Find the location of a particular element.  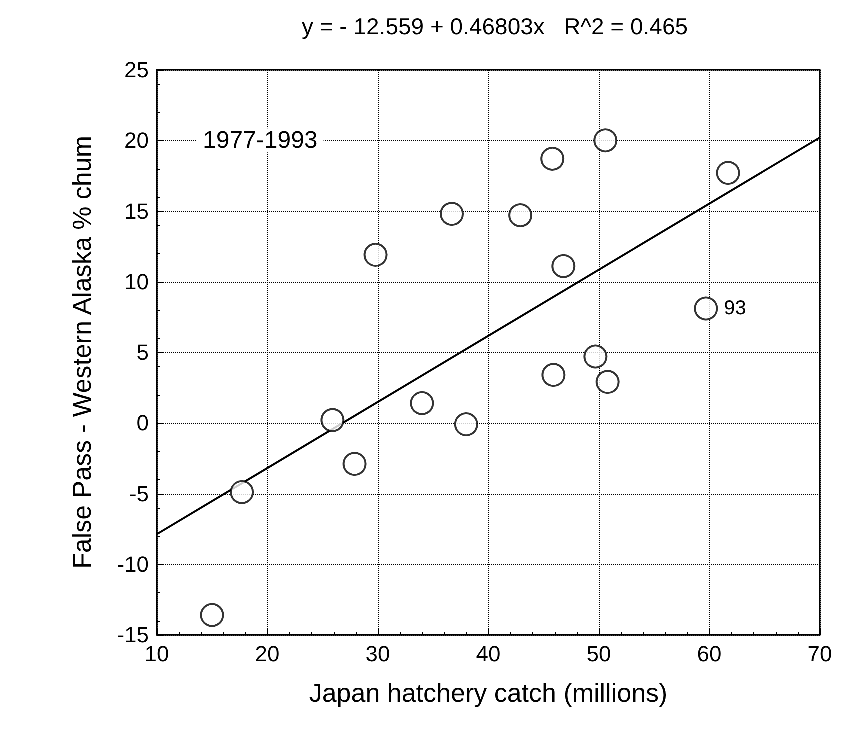

y-axis-title: False Pass - Western Alaska % chum is located at coordinates (82, 353).